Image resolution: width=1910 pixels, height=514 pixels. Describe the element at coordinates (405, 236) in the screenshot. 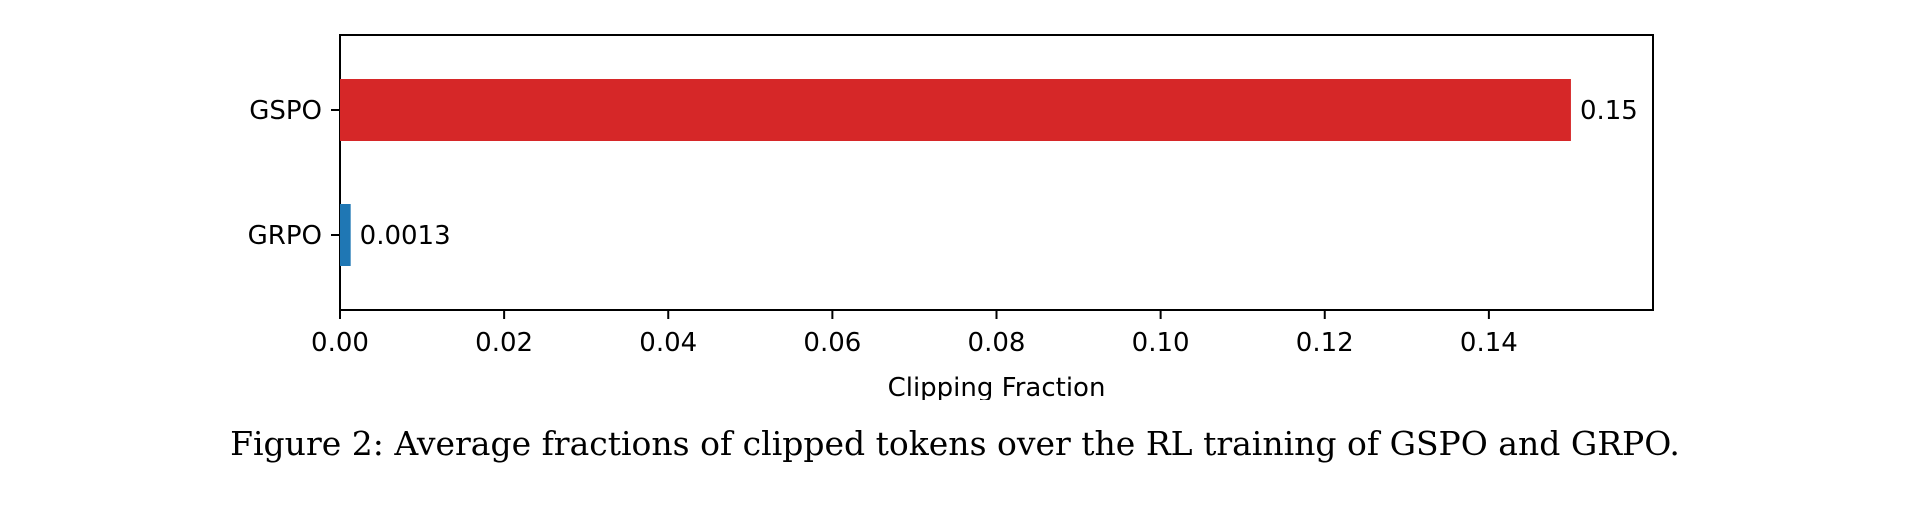

I see `bar-value-label-grpo: 0.0013` at that location.